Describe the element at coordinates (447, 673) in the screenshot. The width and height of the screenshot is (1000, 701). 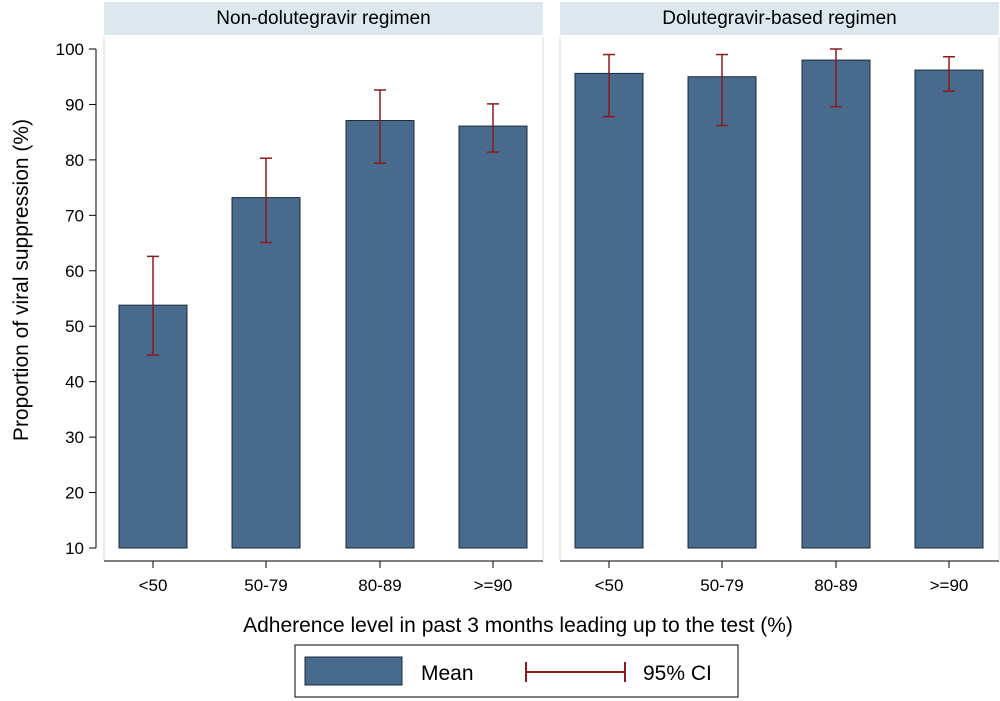
I see `legend-mean-label: Mean` at that location.